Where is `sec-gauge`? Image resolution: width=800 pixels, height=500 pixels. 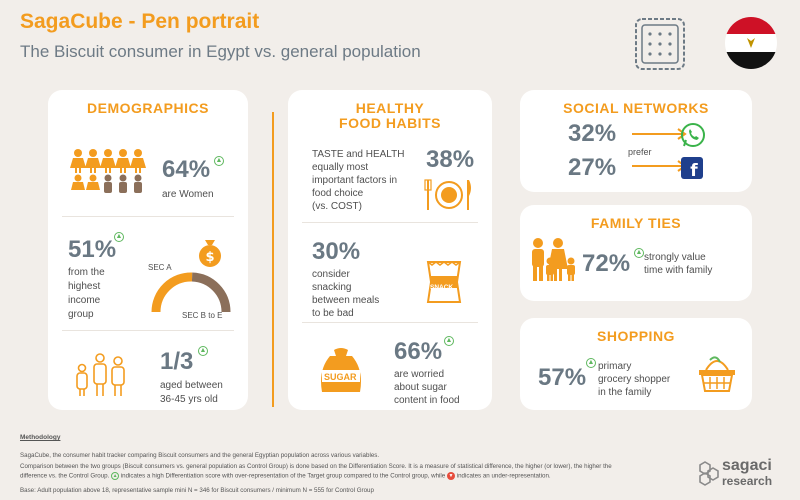 sec-gauge is located at coordinates (191, 292).